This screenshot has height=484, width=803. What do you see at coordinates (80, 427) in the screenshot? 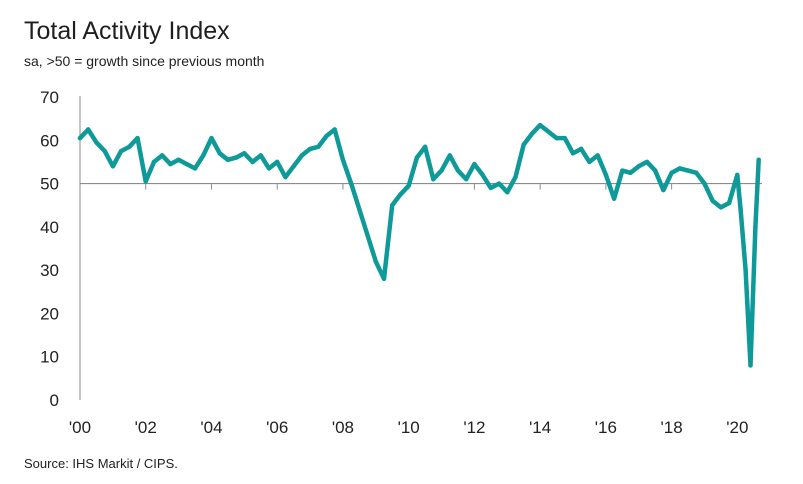
I see `x-tick-label-2000: '00` at bounding box center [80, 427].